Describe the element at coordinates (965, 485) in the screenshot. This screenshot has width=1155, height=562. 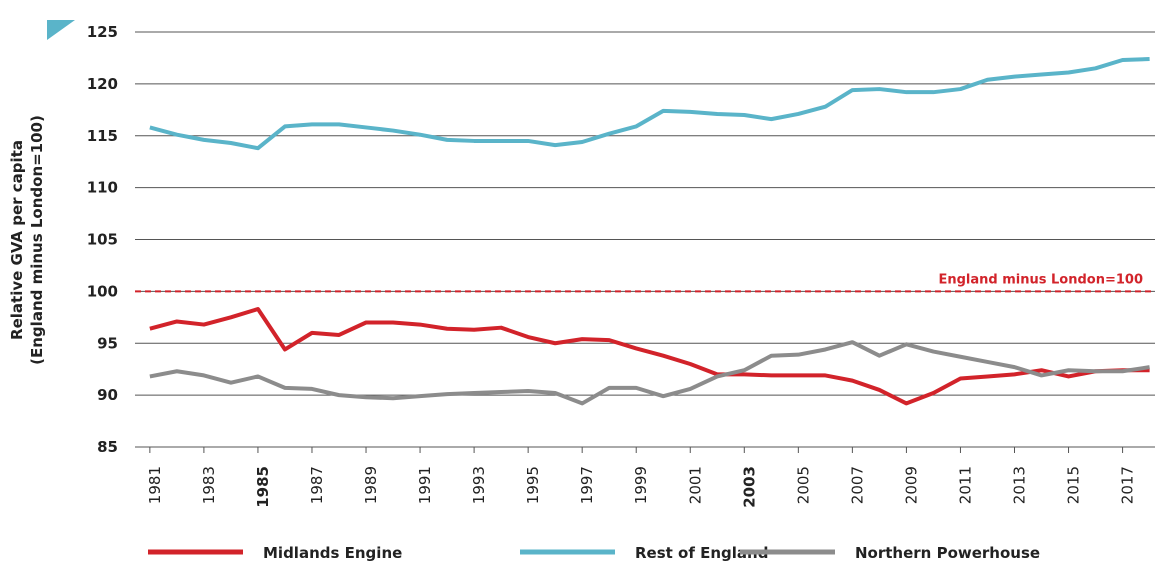
I see `x-tick-label: 2011` at that location.